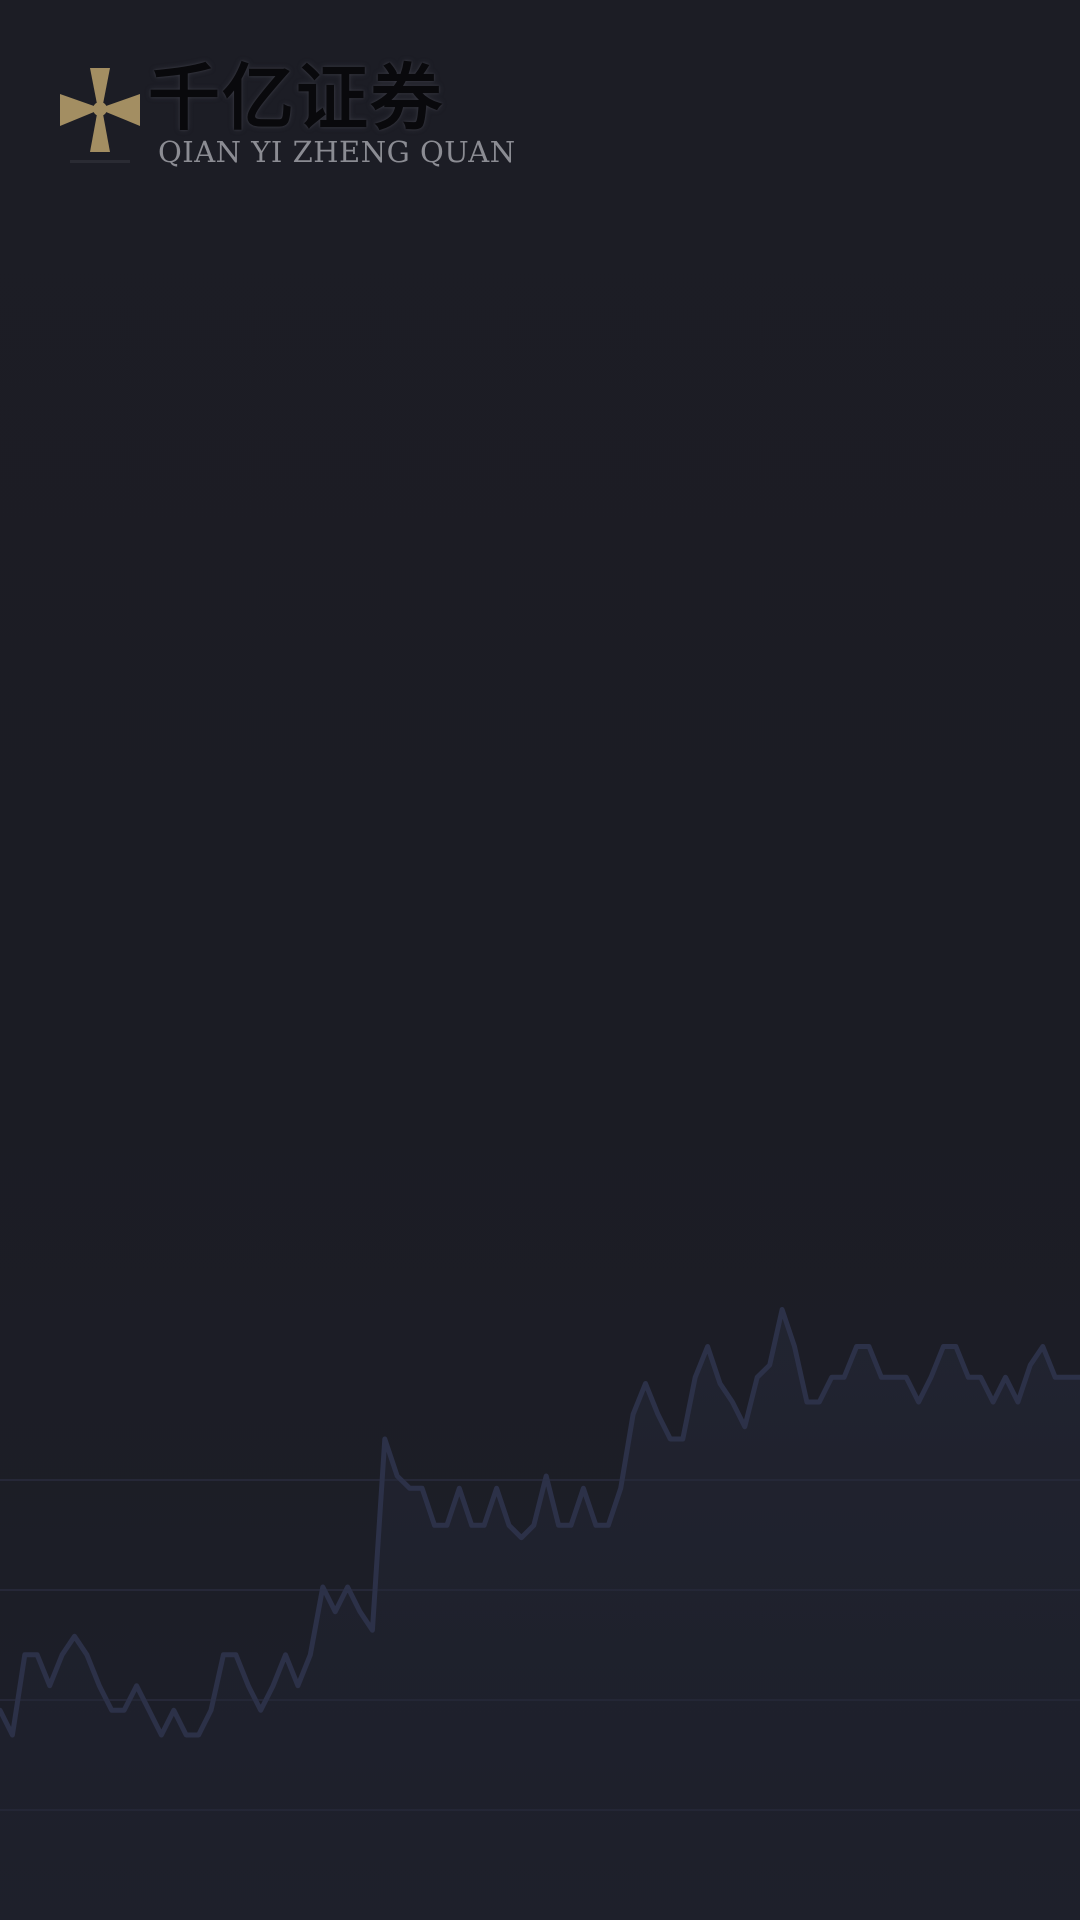 Image resolution: width=1080 pixels, height=1920 pixels. I want to click on logo-english-name: QIAN YI ZHENG QUAN, so click(337, 152).